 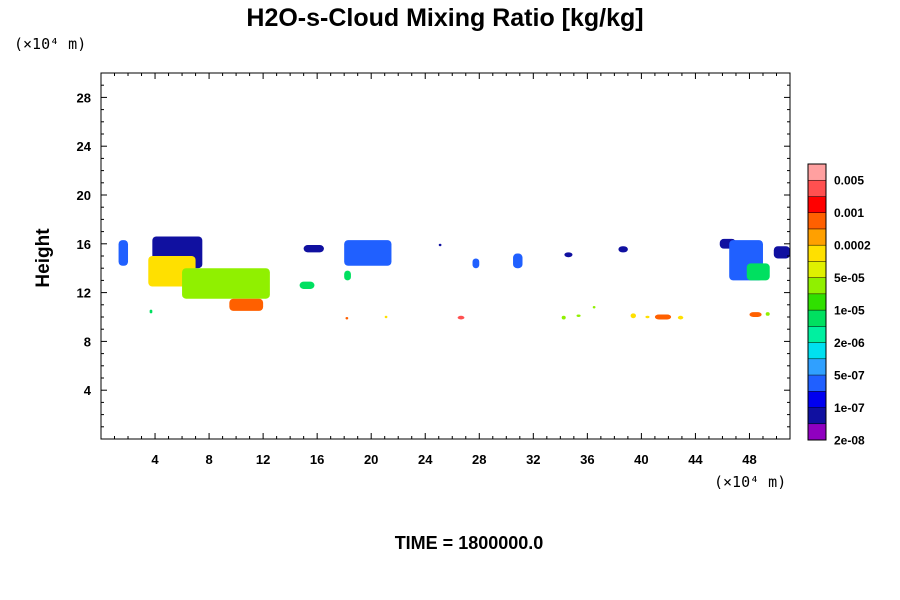 What do you see at coordinates (425, 459) in the screenshot?
I see `x-tick-label: 24` at bounding box center [425, 459].